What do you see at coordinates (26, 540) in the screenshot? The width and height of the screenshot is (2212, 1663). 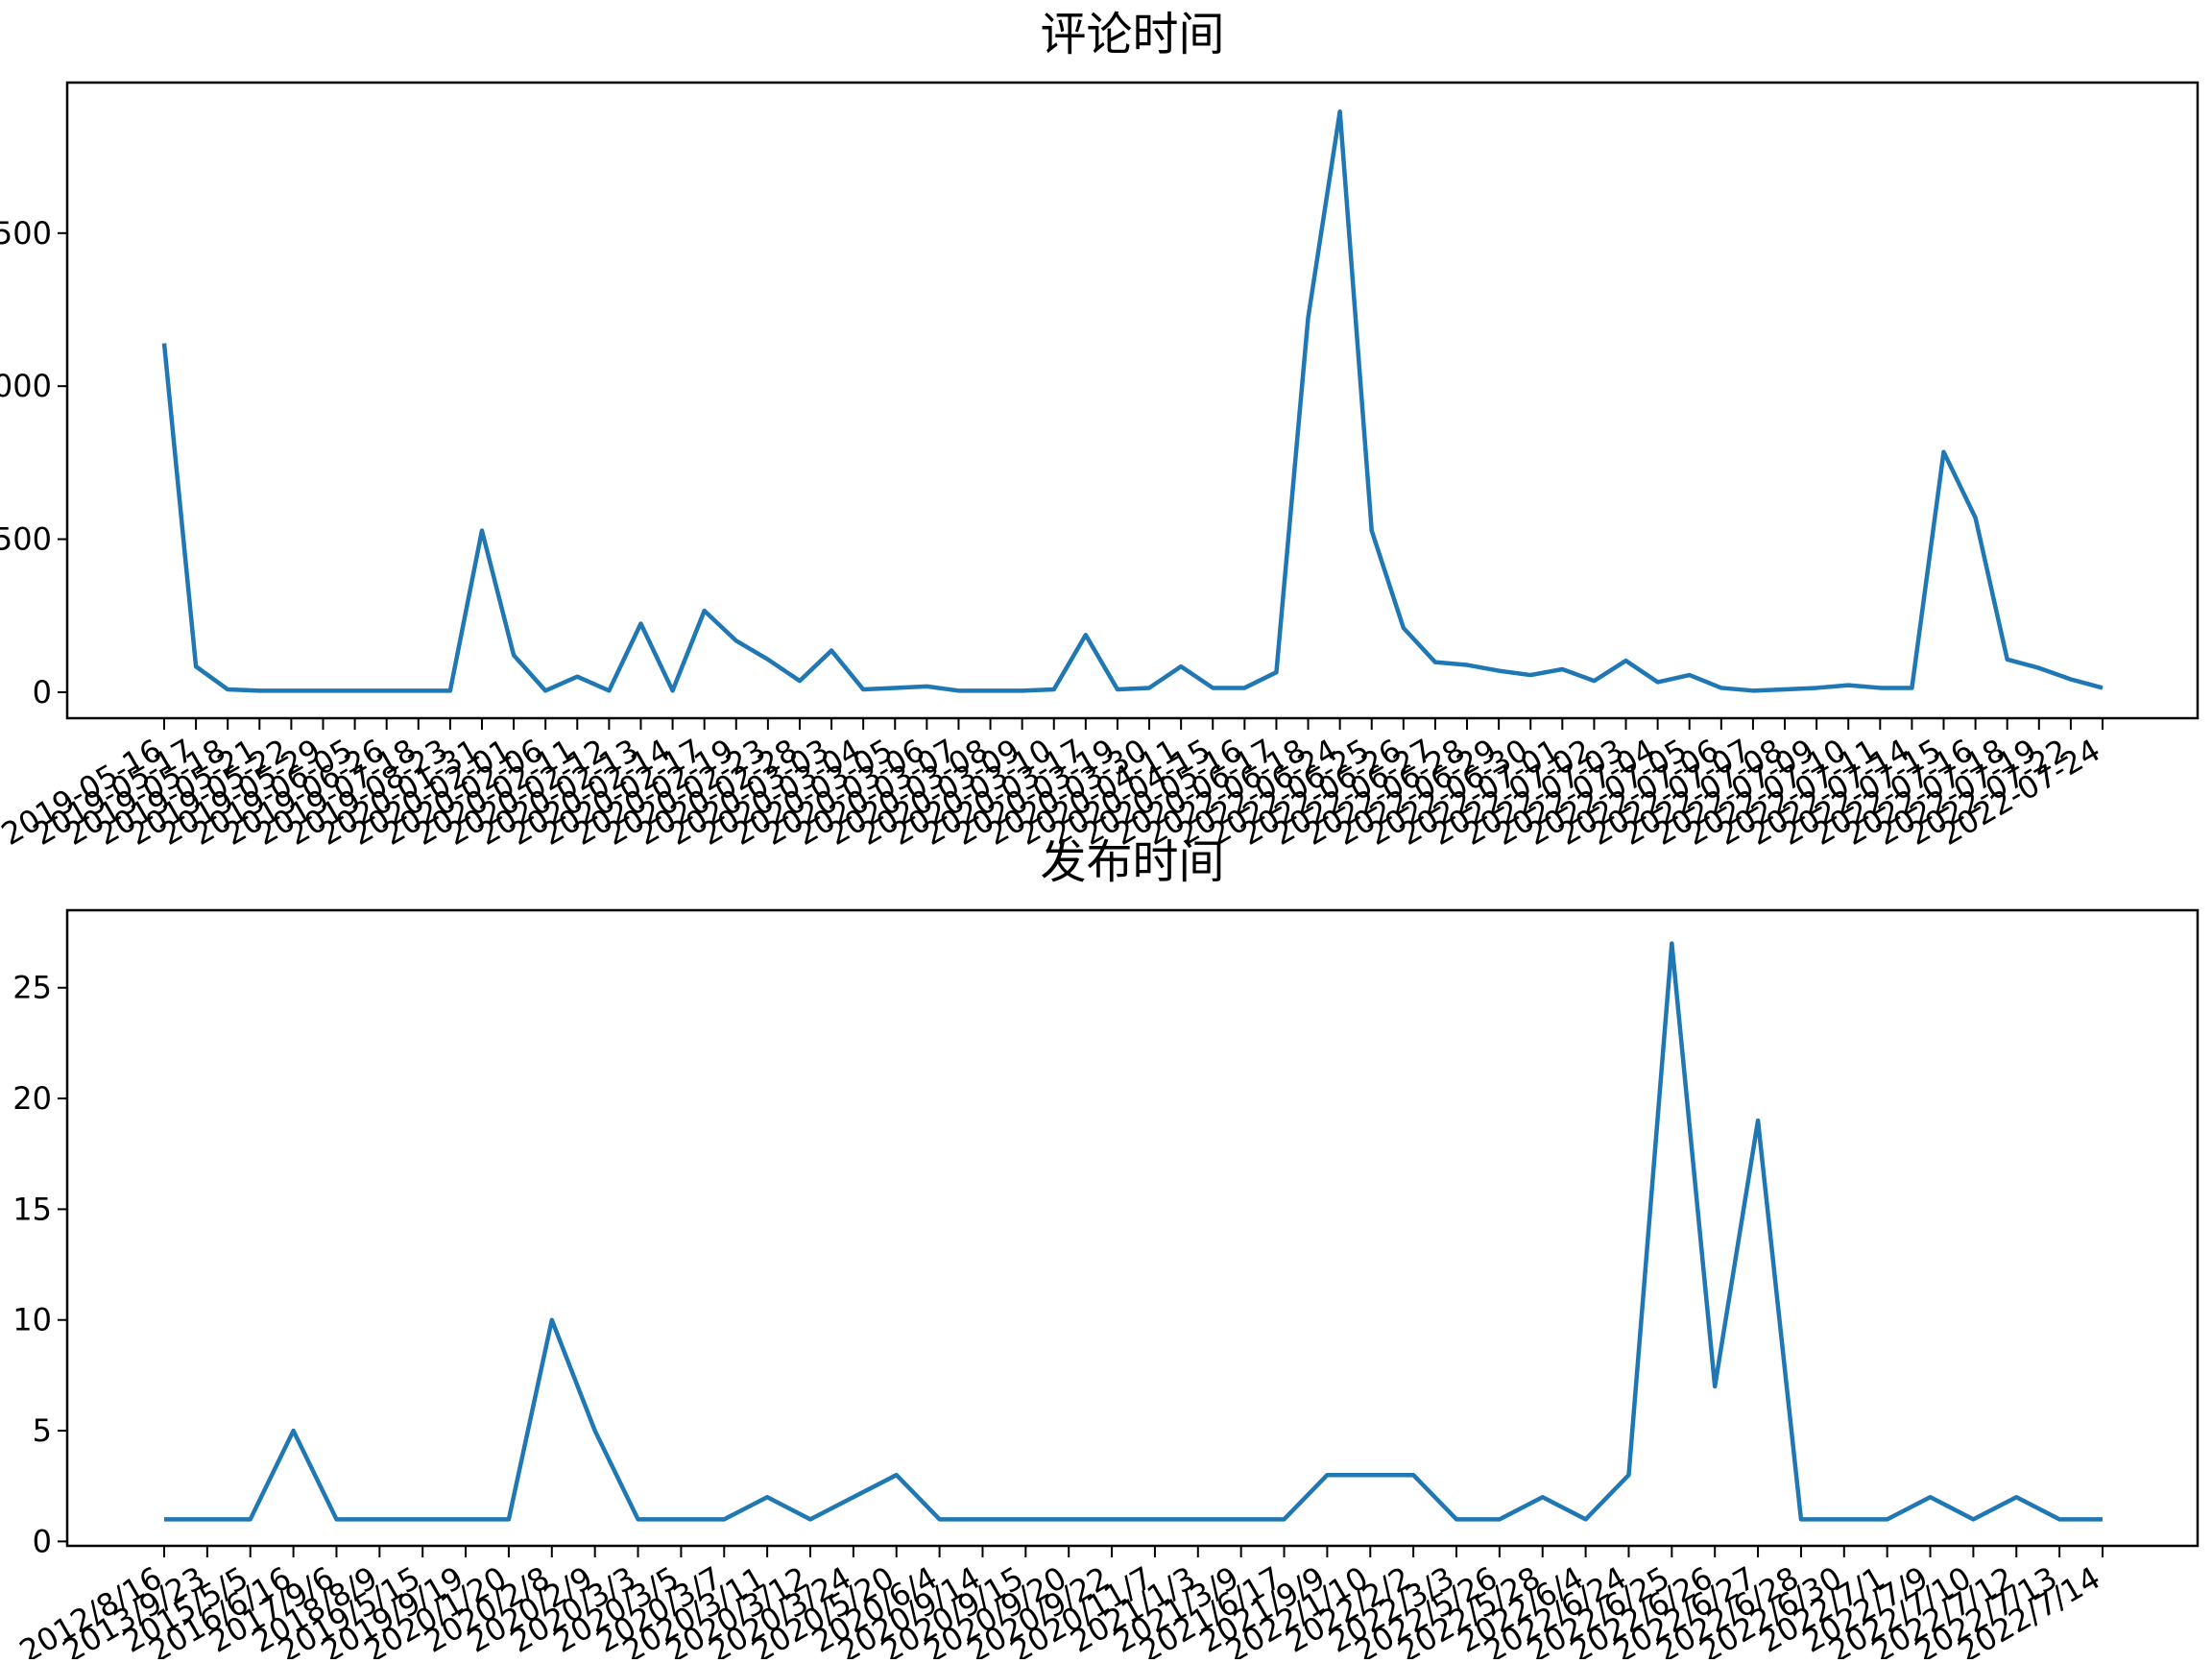 I see `y-tick-label: 500` at bounding box center [26, 540].